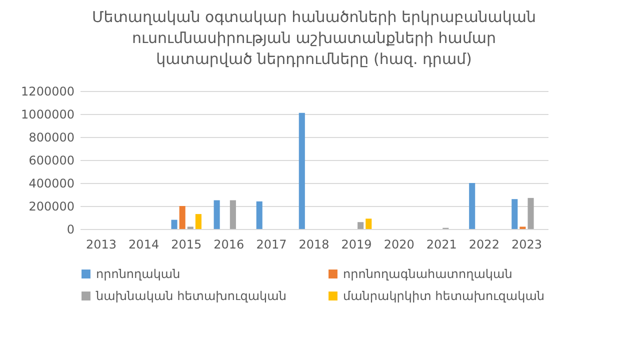 Image resolution: width=638 pixels, height=358 pixels. What do you see at coordinates (51, 183) in the screenshot?
I see `y-tick-label: 400000` at bounding box center [51, 183].